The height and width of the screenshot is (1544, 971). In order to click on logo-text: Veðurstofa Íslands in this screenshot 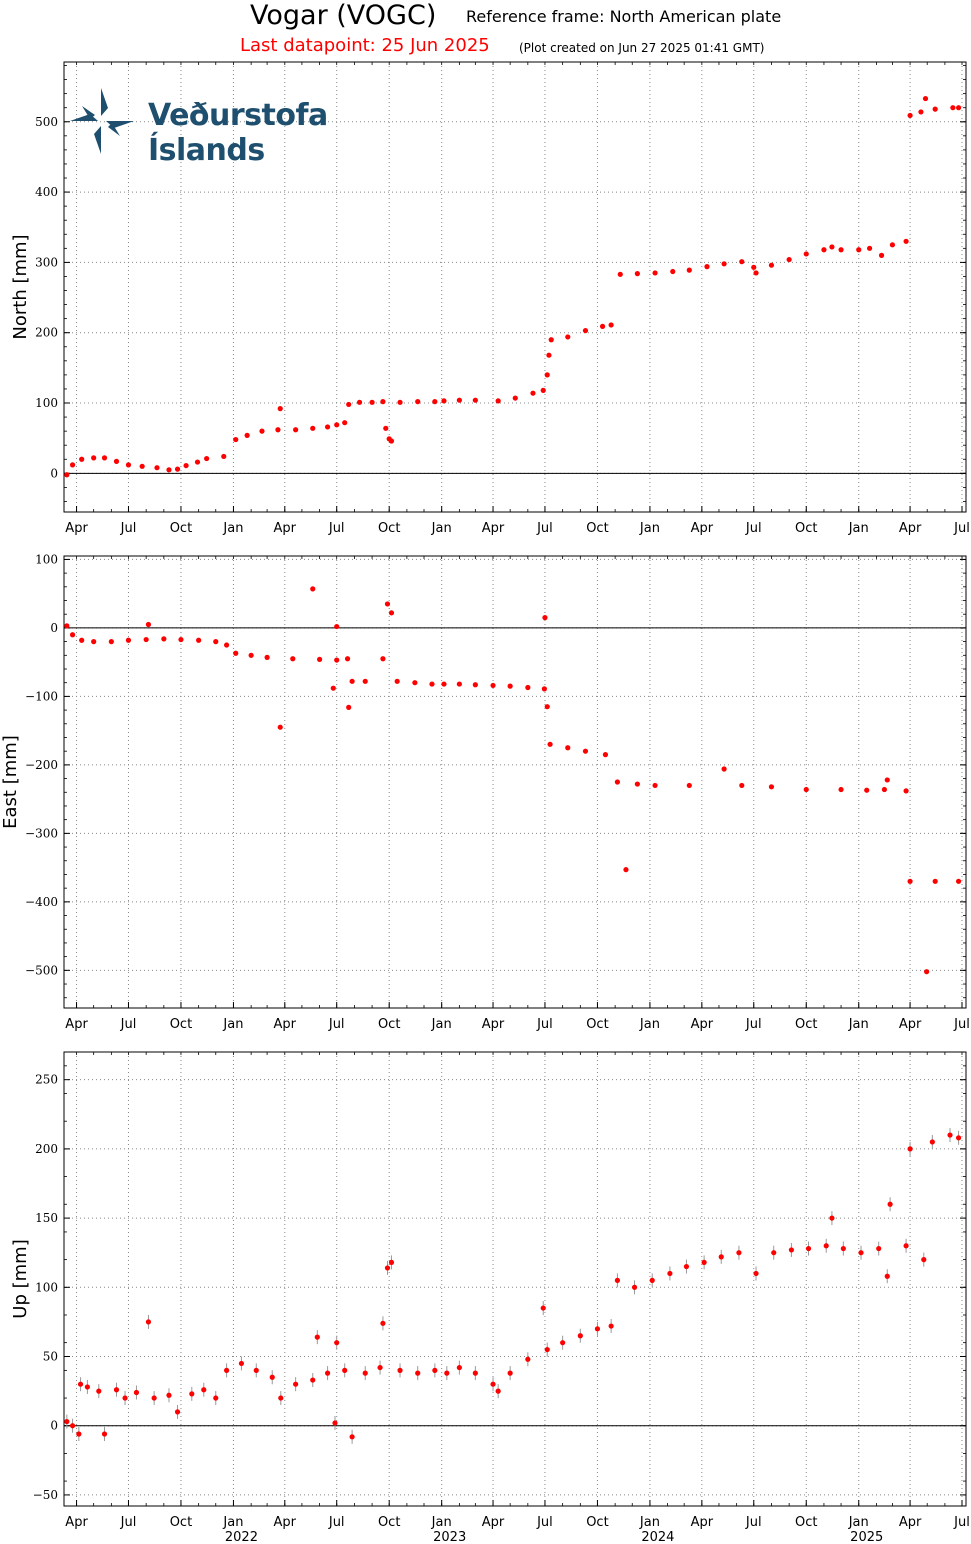, I will do `click(238, 133)`.